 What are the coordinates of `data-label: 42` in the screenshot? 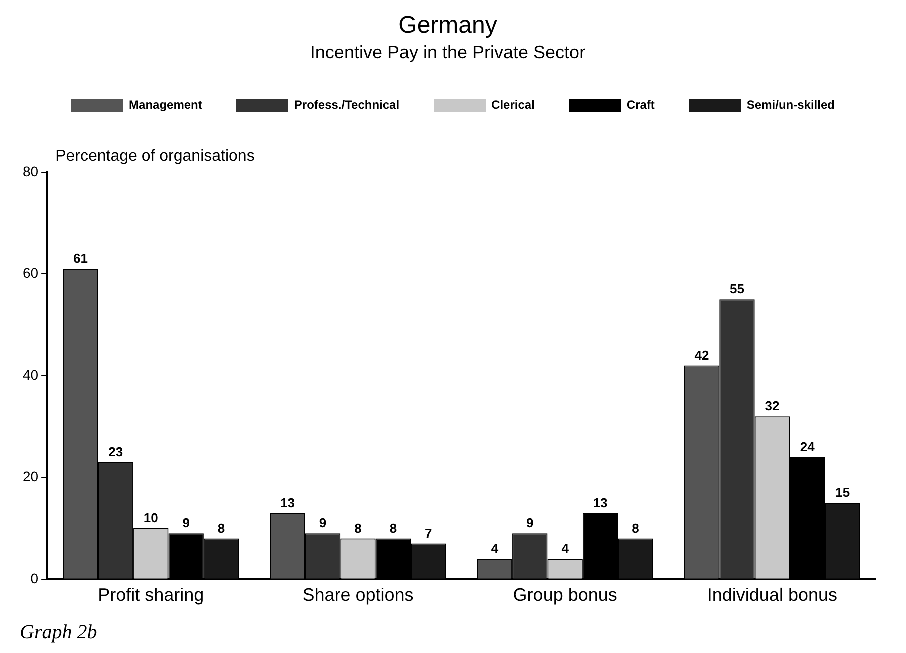 It's located at (702, 355).